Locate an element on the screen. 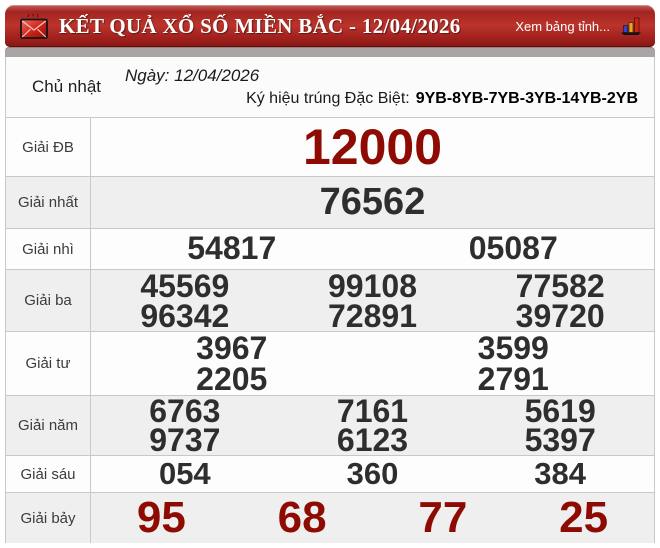 The width and height of the screenshot is (660, 548). special-symbol-label: Ký hiệu trúng Đặc Biệt: is located at coordinates (328, 98).